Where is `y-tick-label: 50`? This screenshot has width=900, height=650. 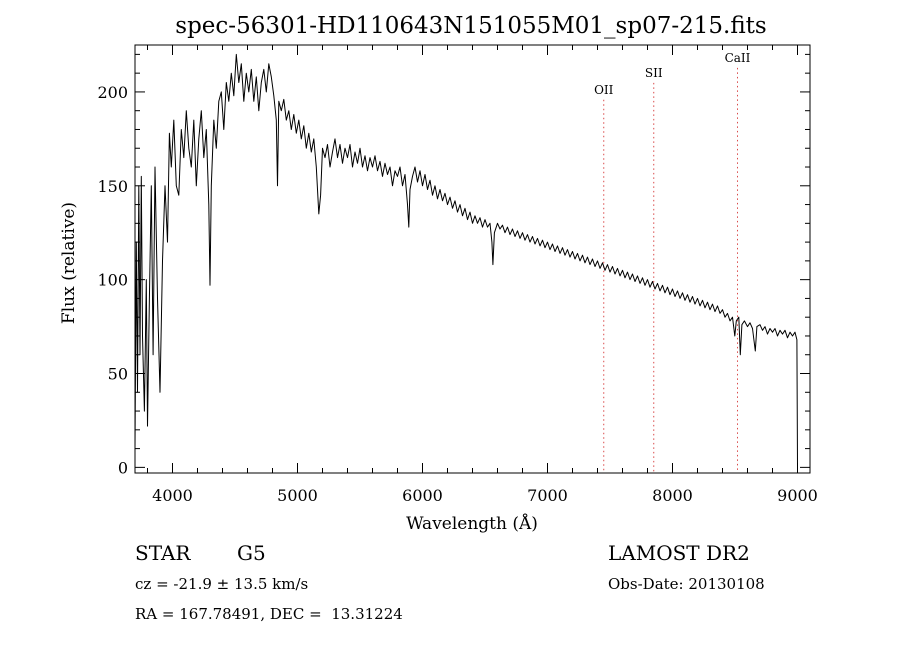
y-tick-label: 50 is located at coordinates (118, 374).